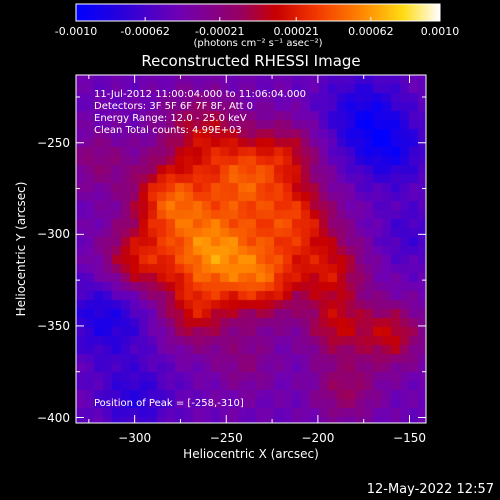 The image size is (500, 500). I want to click on colorbar-tick-label: 0.0010, so click(440, 31).